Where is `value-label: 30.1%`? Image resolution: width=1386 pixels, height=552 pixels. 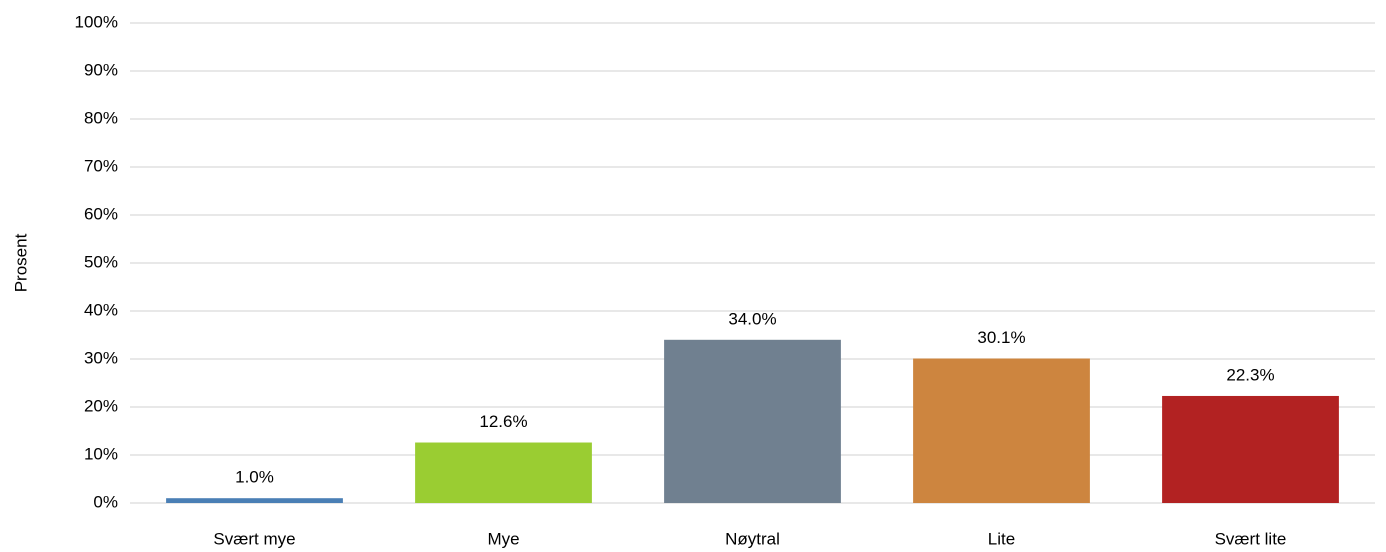
value-label: 30.1% is located at coordinates (1001, 337).